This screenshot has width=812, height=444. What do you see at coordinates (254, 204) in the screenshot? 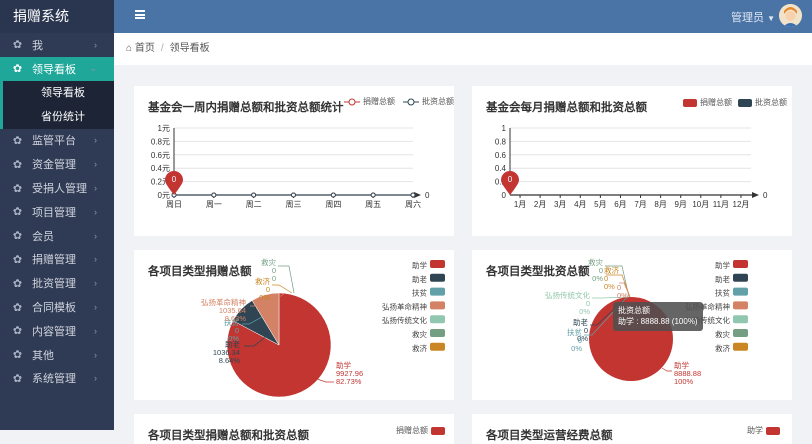
I see `x-tick-label: 周二` at bounding box center [254, 204].